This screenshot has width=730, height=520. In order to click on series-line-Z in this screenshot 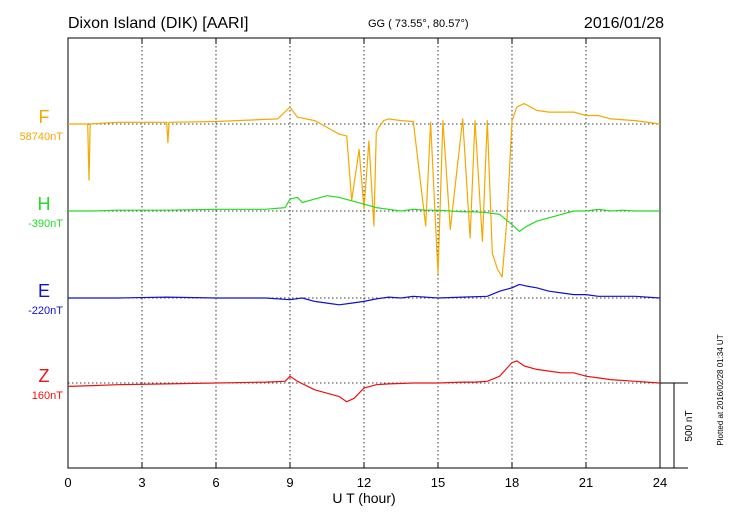, I will do `click(364, 381)`.